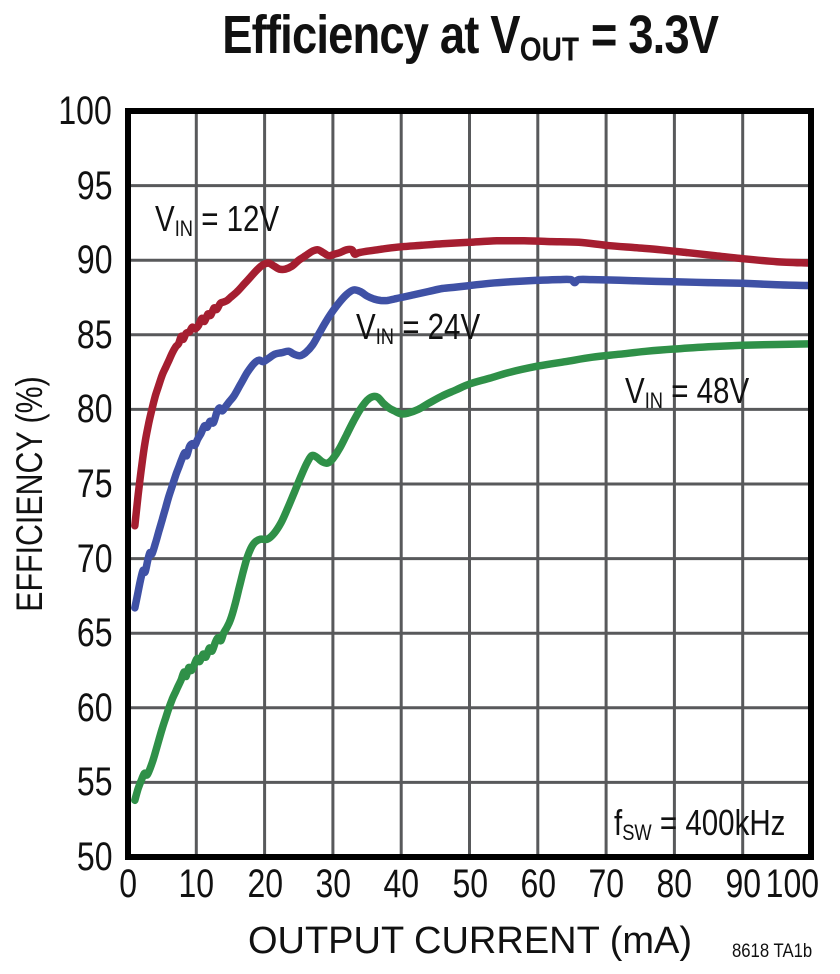 This screenshot has height=974, width=840. What do you see at coordinates (94, 857) in the screenshot?
I see `y-tick-label: 50` at bounding box center [94, 857].